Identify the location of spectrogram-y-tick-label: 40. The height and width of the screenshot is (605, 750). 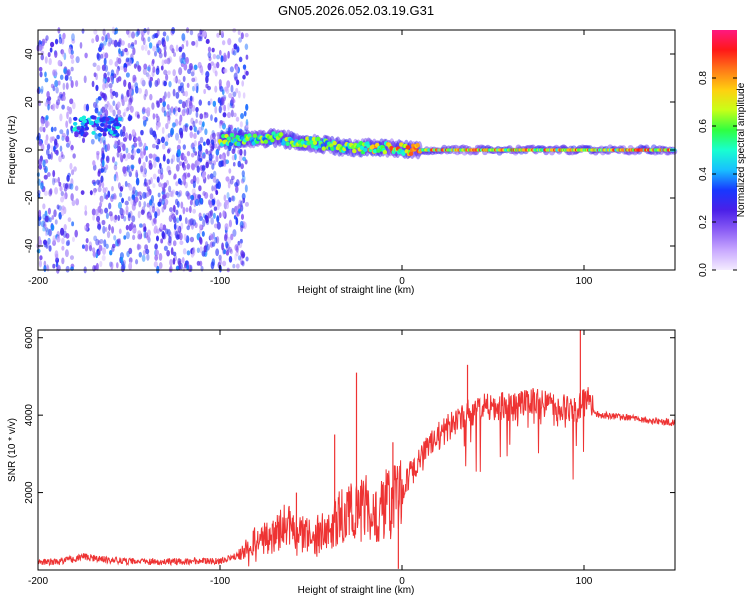
(29, 54).